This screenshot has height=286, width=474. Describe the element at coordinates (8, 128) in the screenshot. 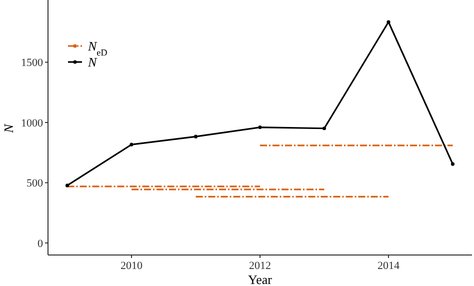

I see `y-axis-title: N` at that location.